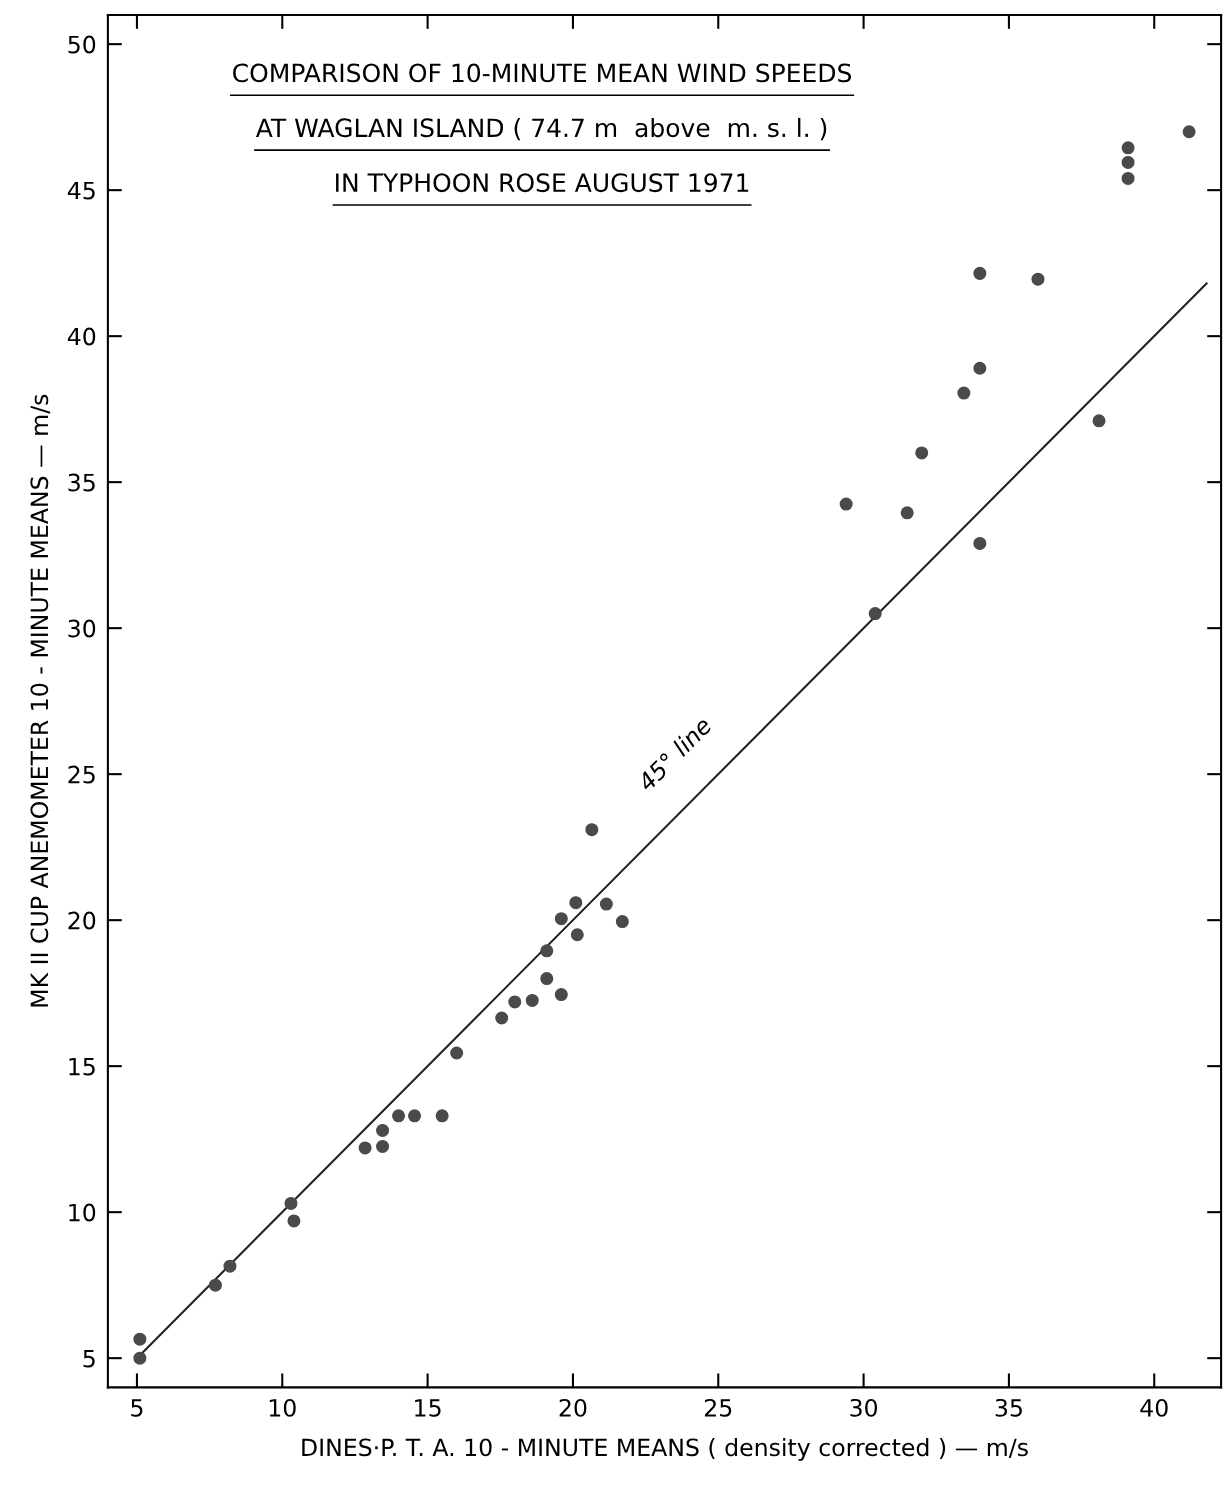  Describe the element at coordinates (82, 44) in the screenshot. I see `y-tick-label: 50` at that location.